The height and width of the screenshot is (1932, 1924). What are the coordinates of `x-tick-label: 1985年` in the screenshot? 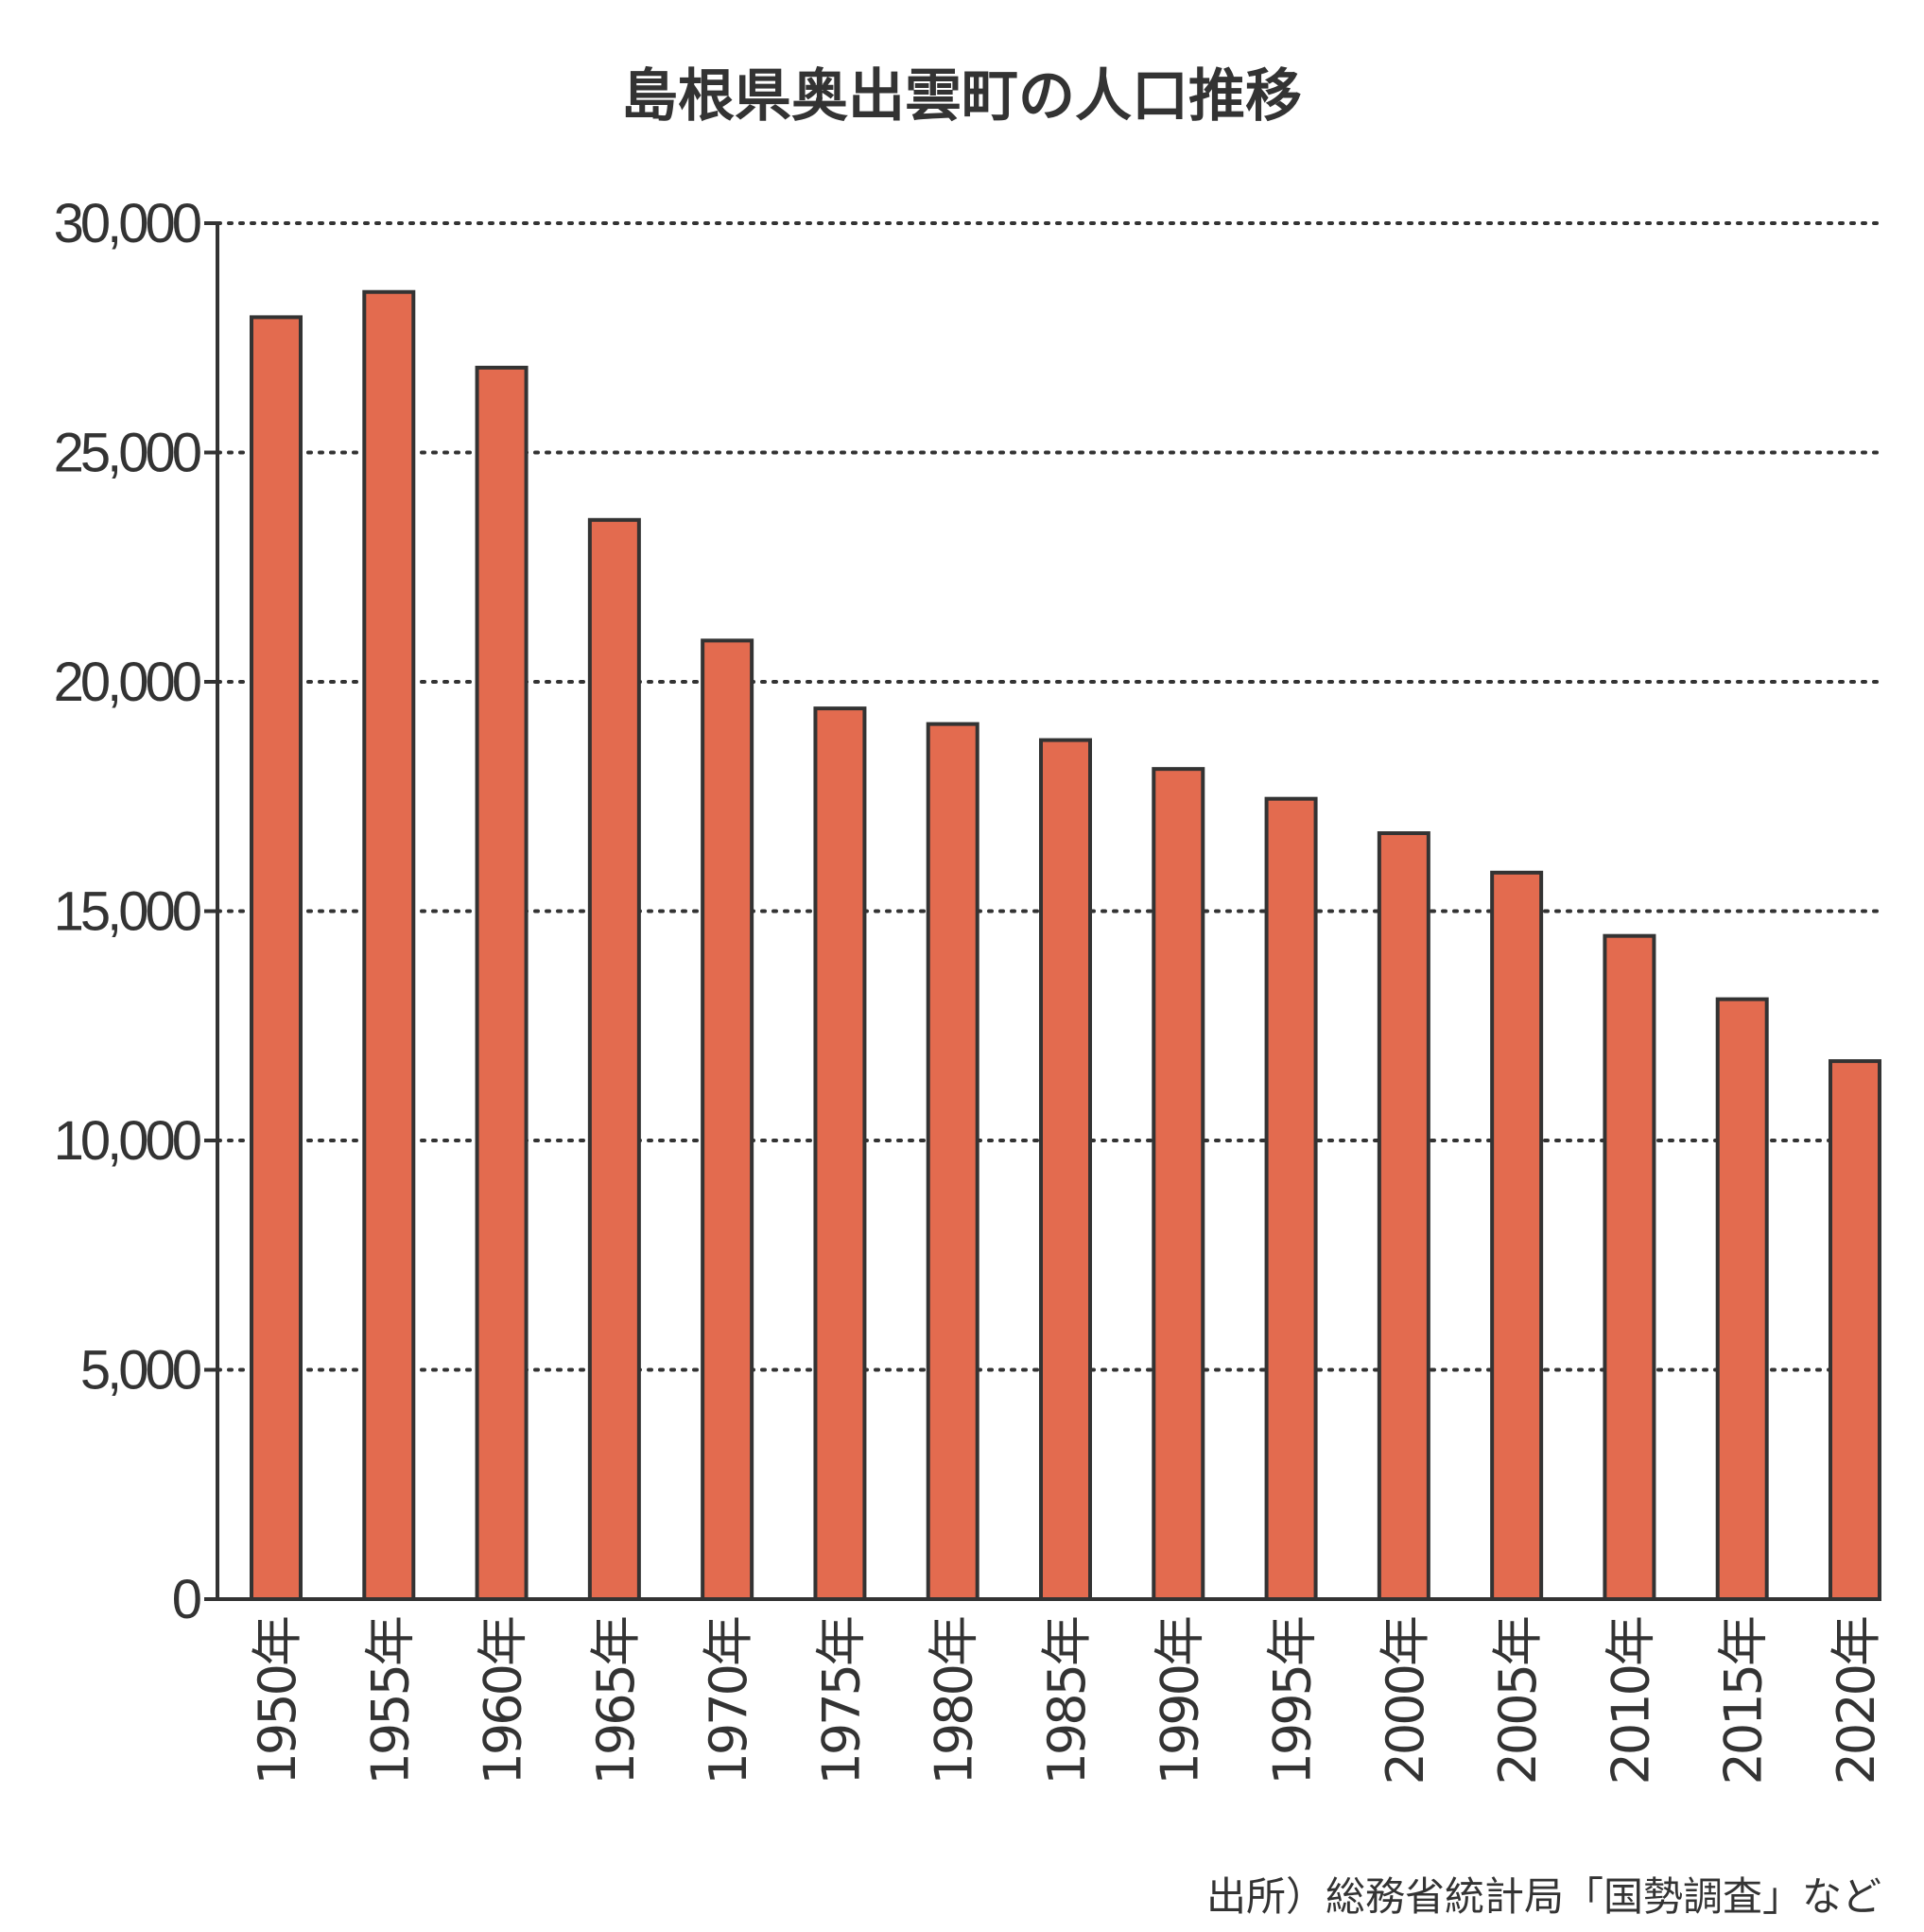 It's located at (1067, 1700).